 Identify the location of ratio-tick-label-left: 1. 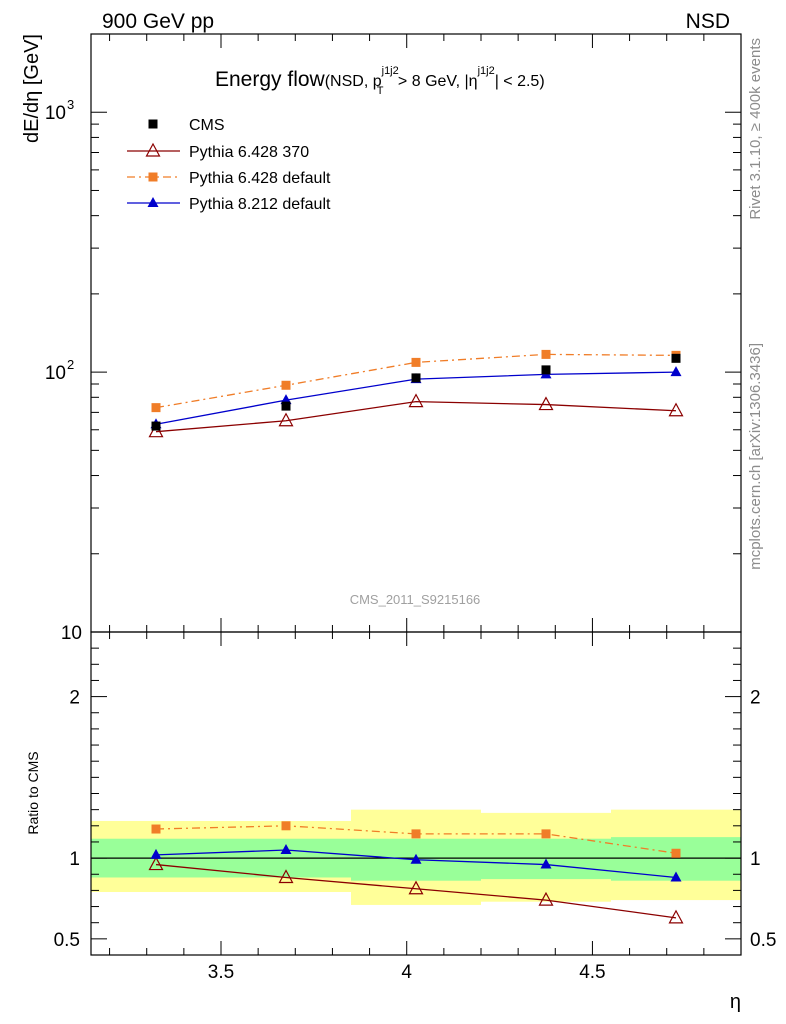
(74, 859).